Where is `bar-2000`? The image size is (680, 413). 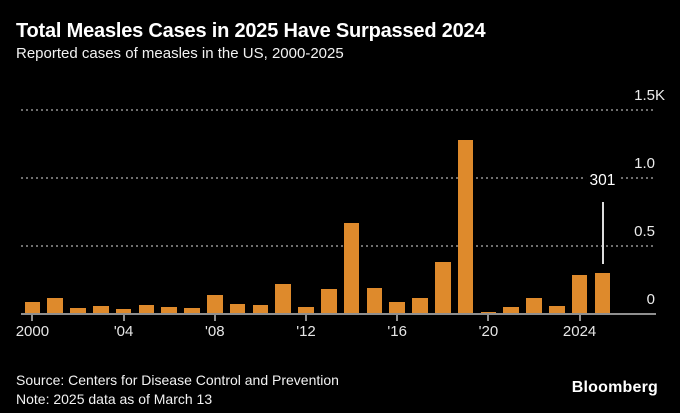
bar-2000 is located at coordinates (32, 308).